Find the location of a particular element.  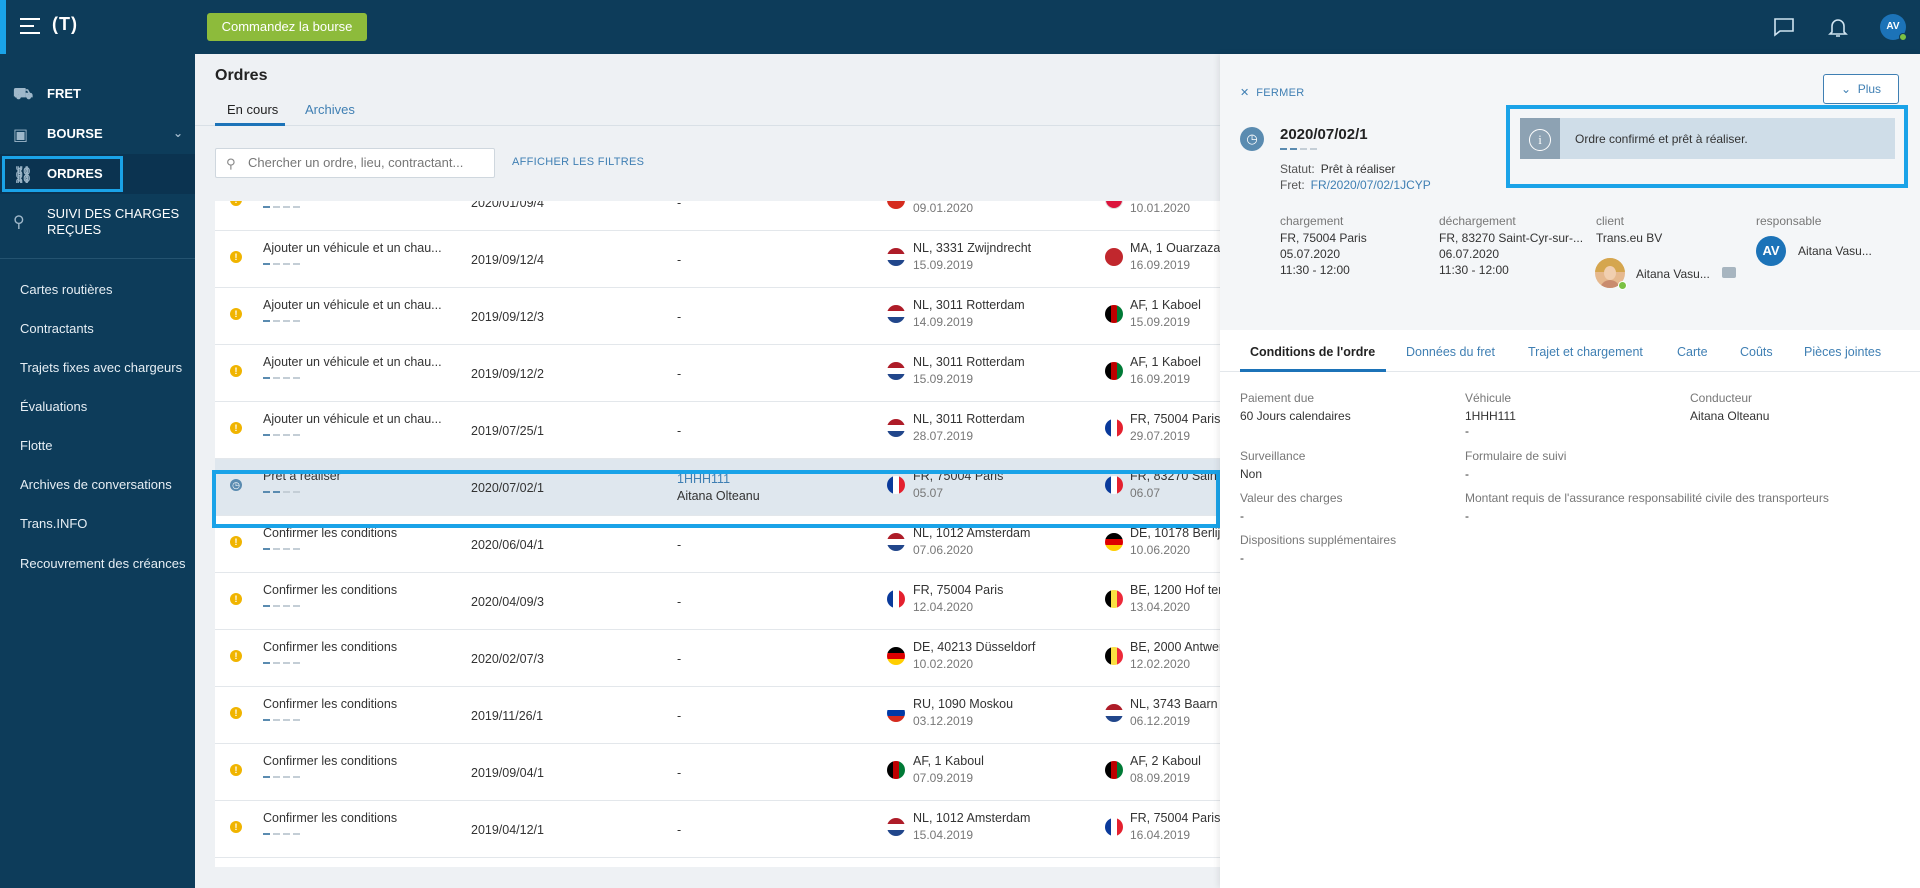

unloading-date: 13.04.2020 is located at coordinates (1160, 607).